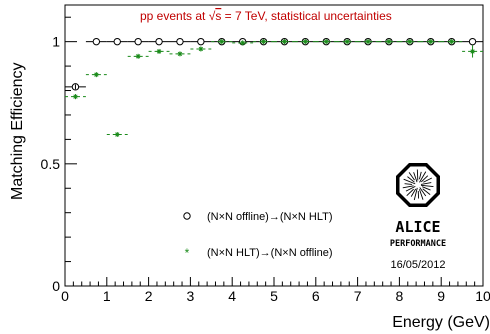  I want to click on annotation-prefix: pp events at, so click(174, 16).